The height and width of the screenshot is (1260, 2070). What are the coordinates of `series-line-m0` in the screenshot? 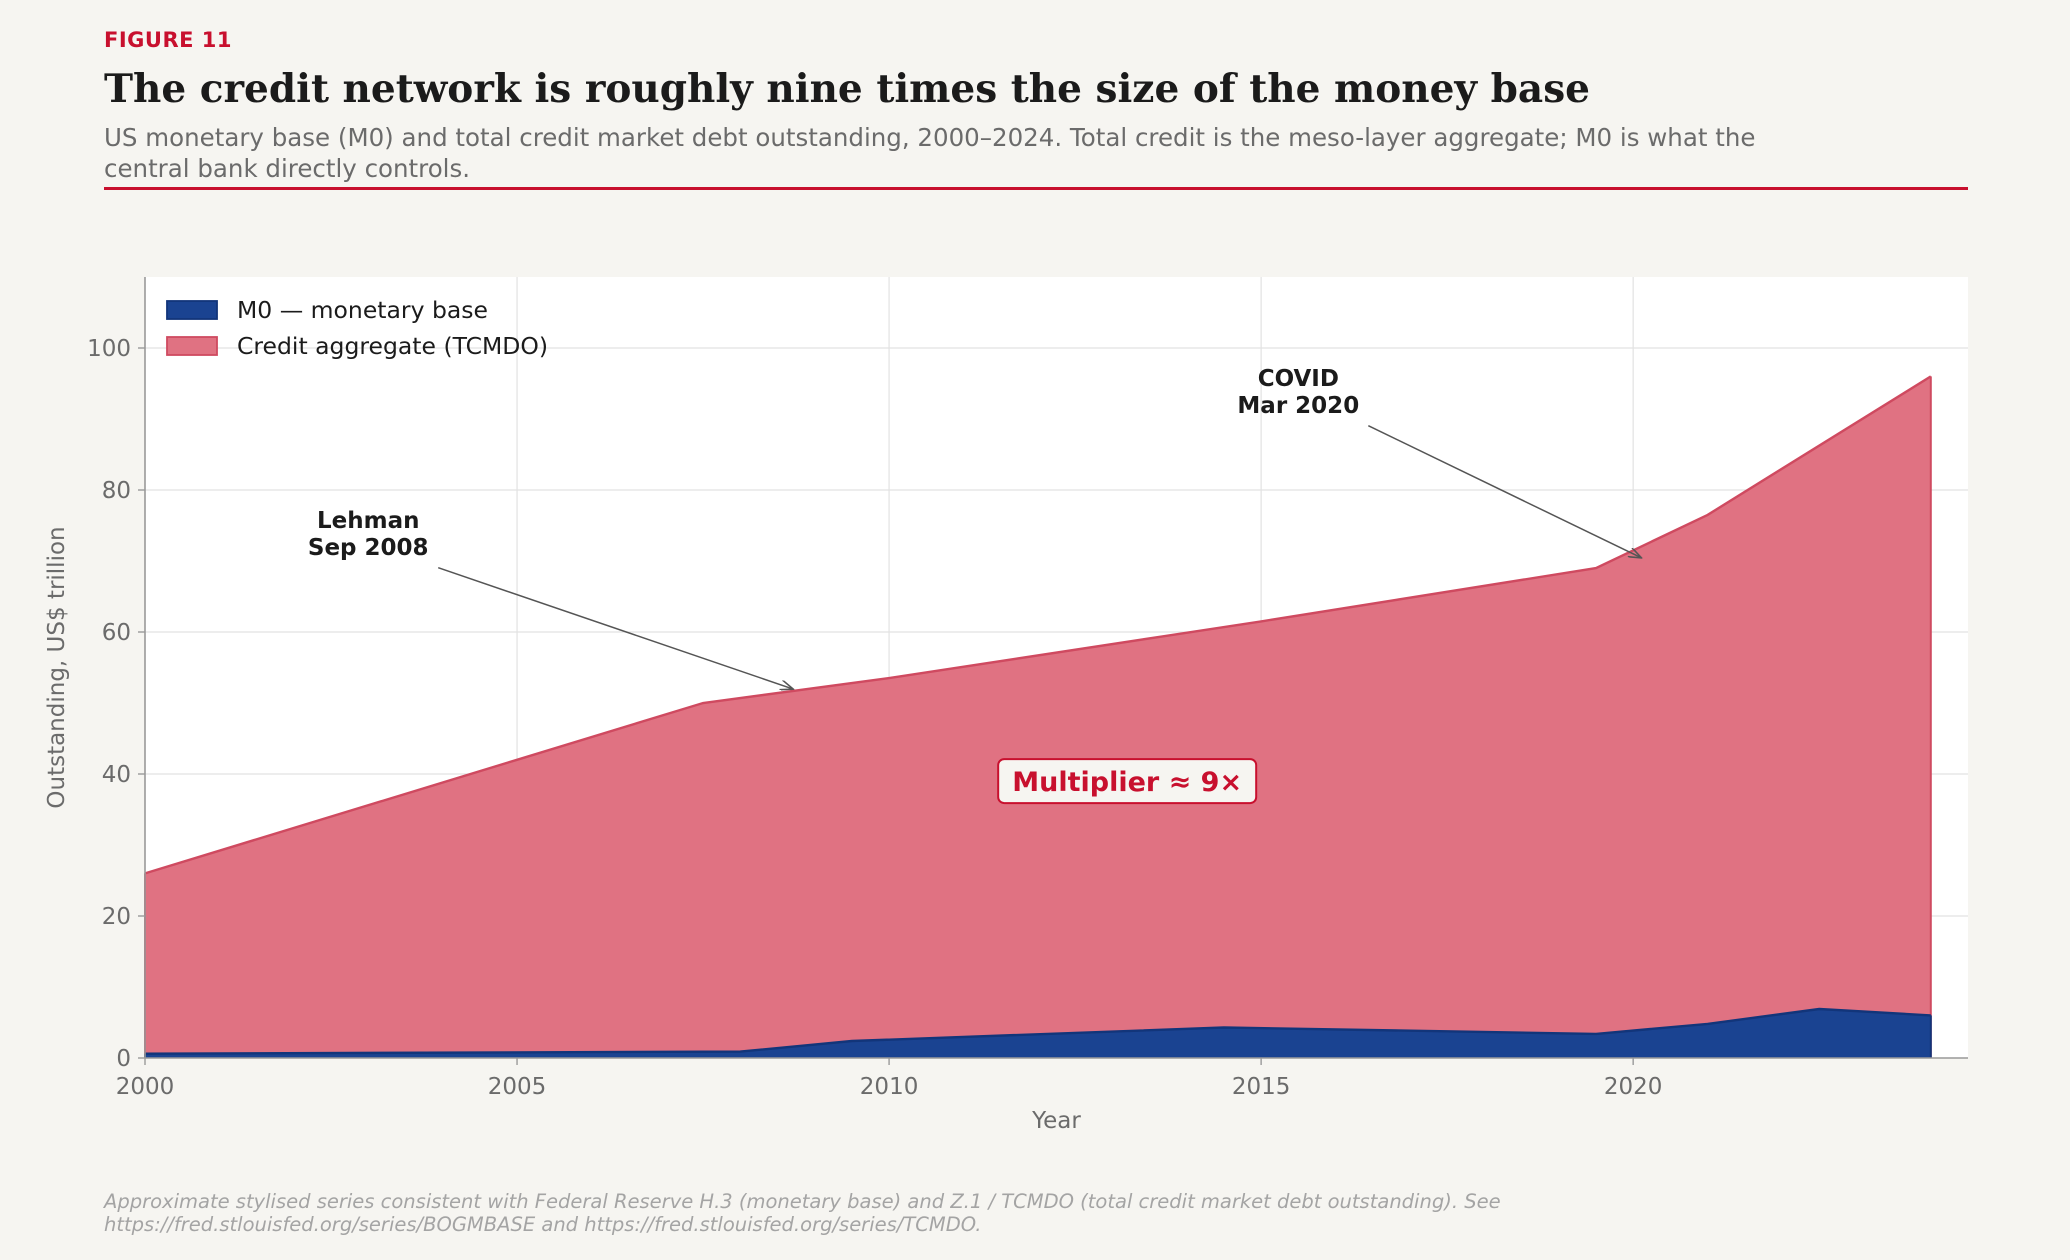 It's located at (1037, 1031).